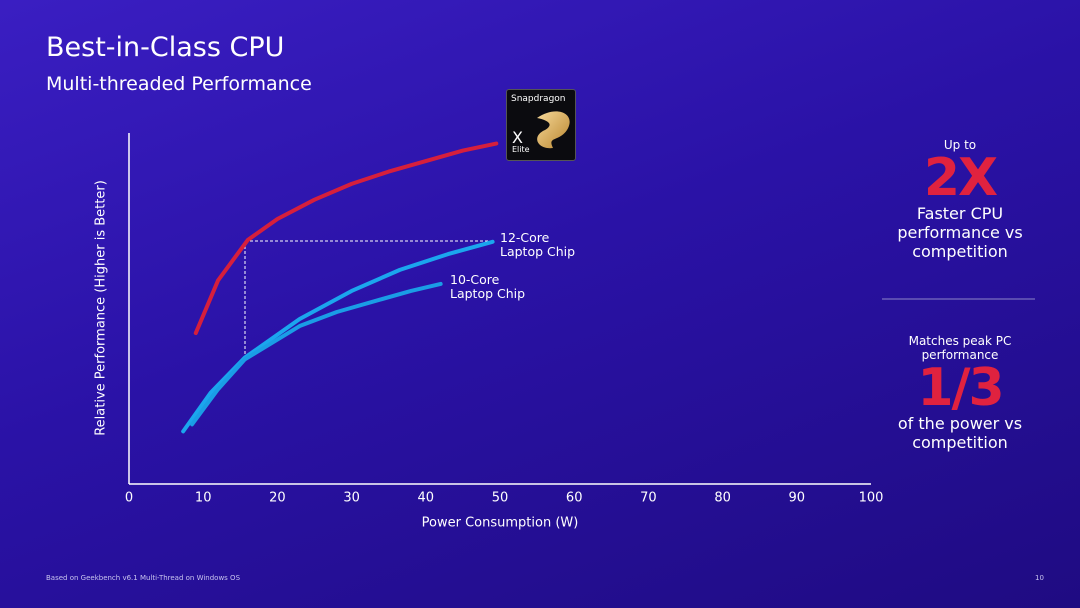  What do you see at coordinates (101, 308) in the screenshot?
I see `y-axis-label: Relative Performance (Higher is Better)` at bounding box center [101, 308].